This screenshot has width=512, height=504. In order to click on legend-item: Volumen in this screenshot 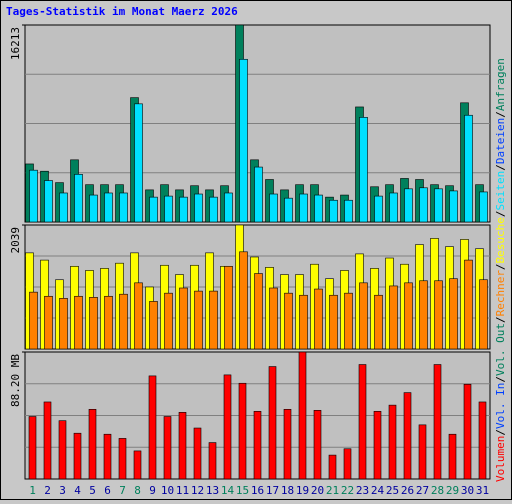, I will do `click(500, 459)`.